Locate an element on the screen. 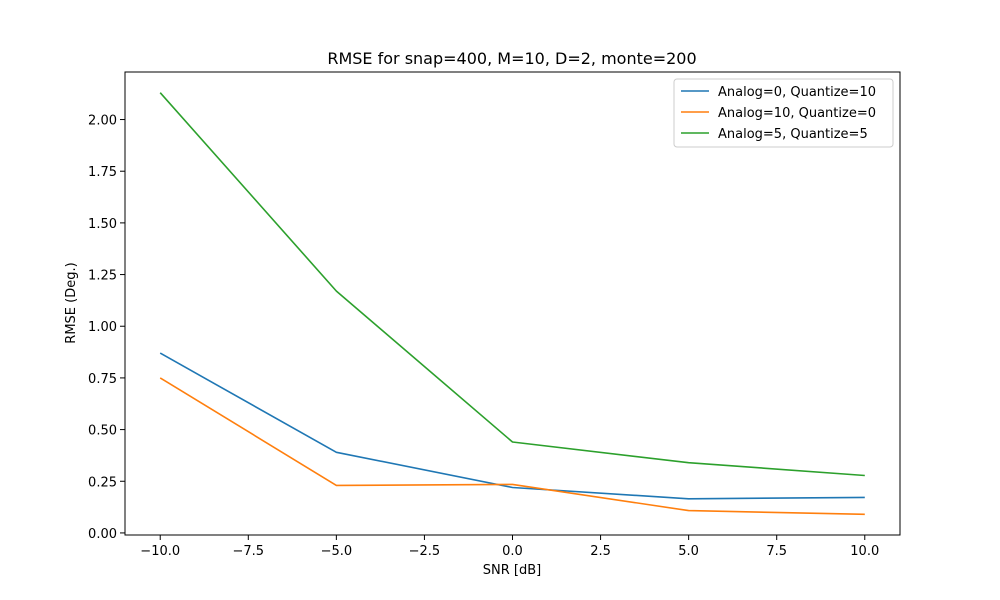  x-axis-label: SNR [dB] is located at coordinates (512, 570).